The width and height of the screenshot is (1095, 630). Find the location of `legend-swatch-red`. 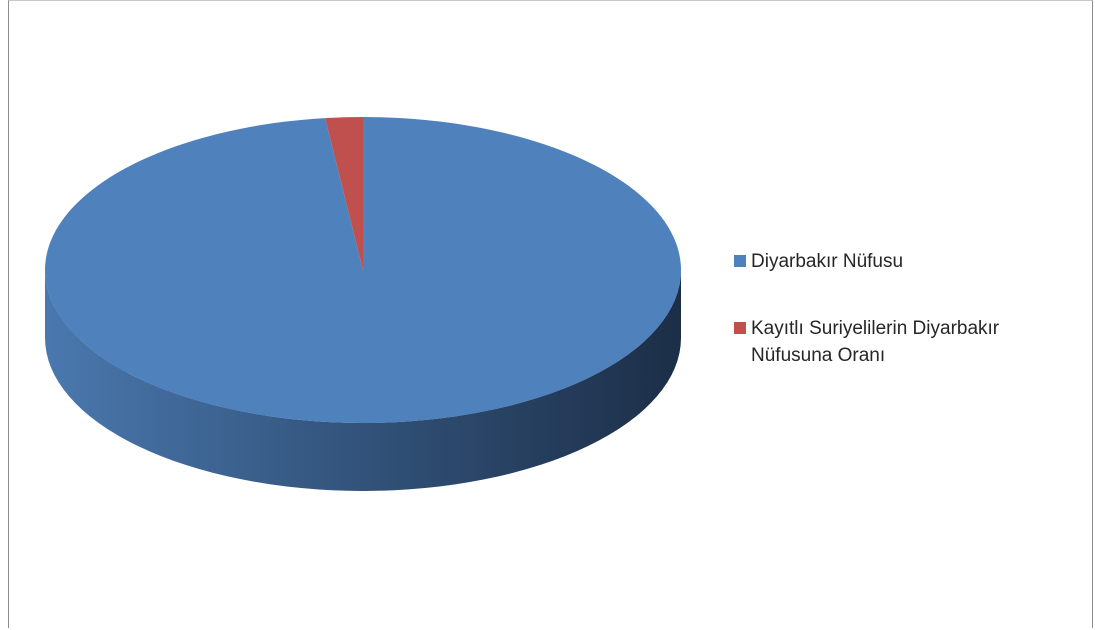

legend-swatch-red is located at coordinates (740, 328).